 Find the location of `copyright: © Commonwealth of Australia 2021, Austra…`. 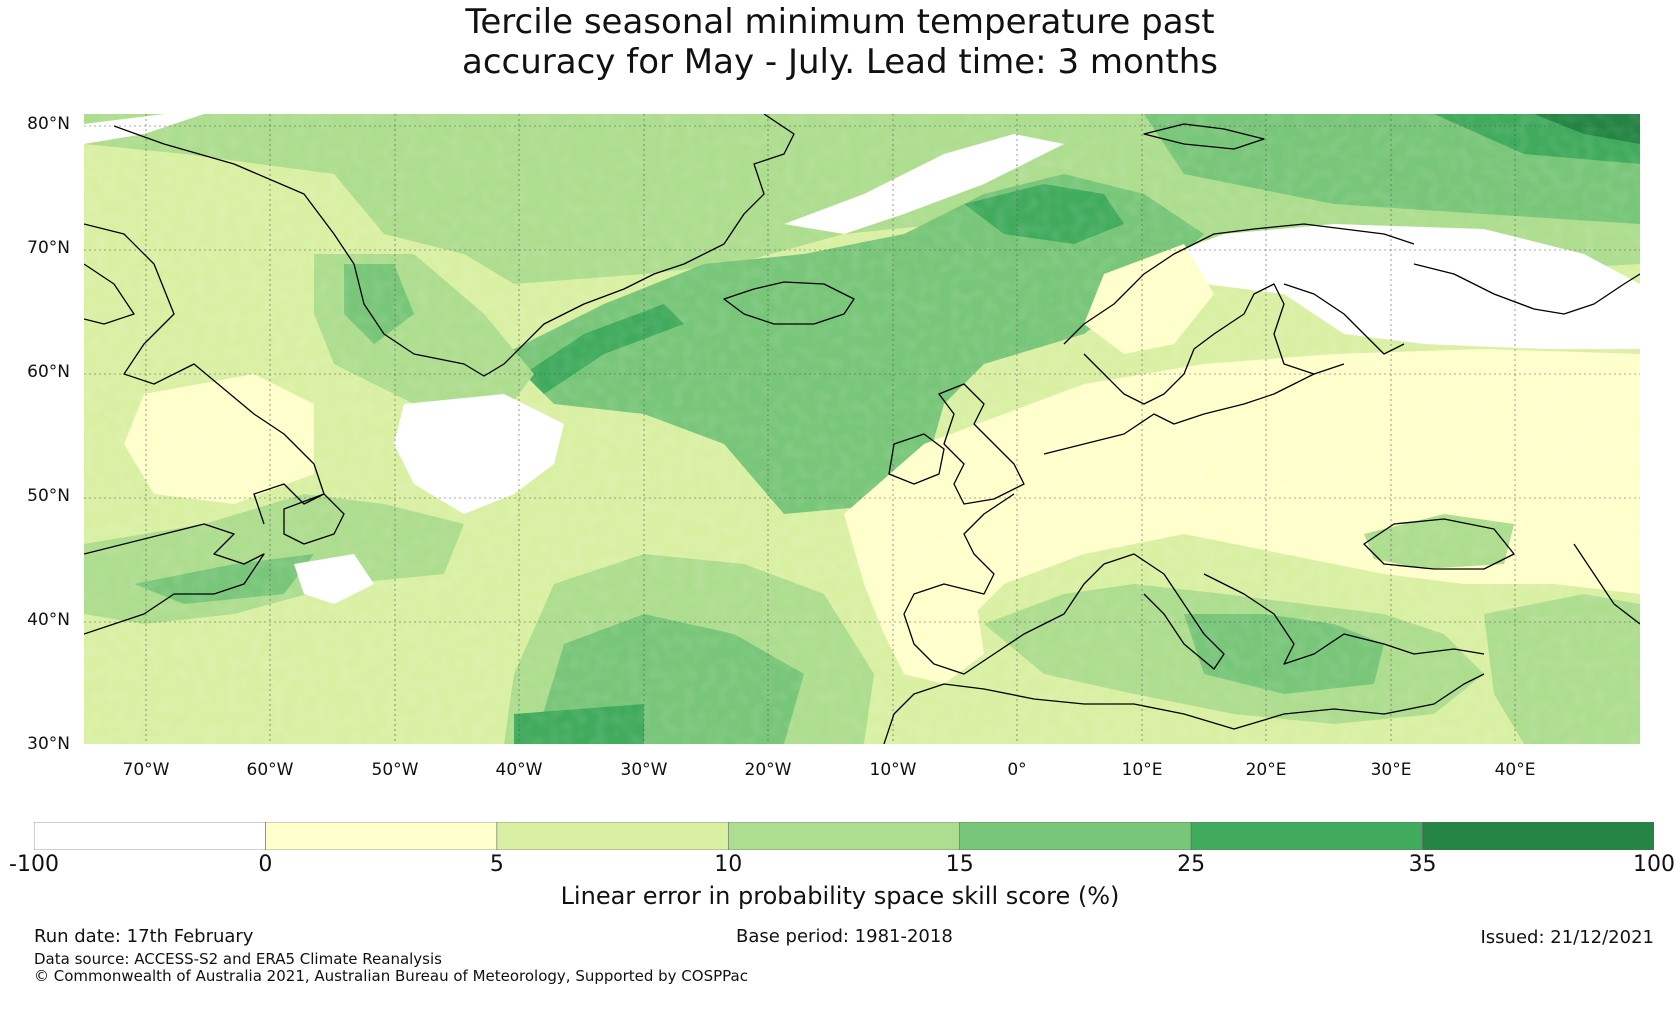

copyright: © Commonwealth of Australia 2021, Austra… is located at coordinates (391, 976).